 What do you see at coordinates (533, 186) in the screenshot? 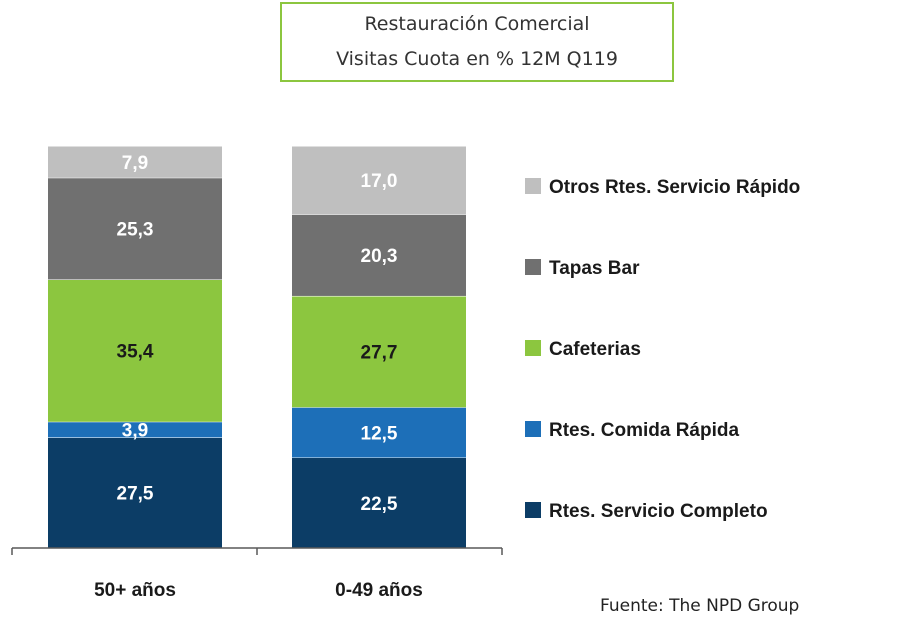
I see `legend-swatch-otros-rtes-servicio-rapido` at bounding box center [533, 186].